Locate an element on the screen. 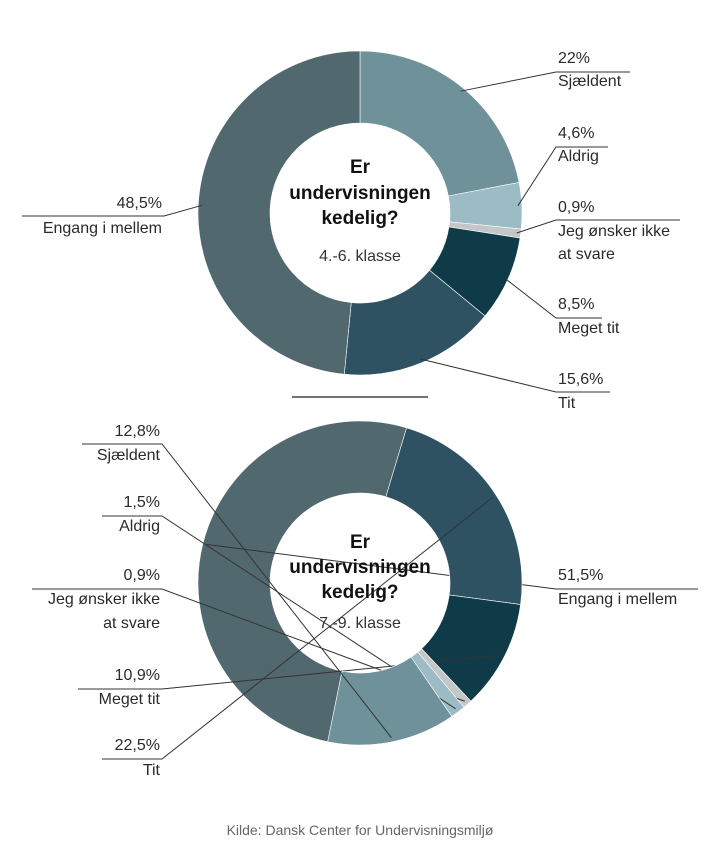 This screenshot has height=852, width=720. chart-2-value-label-tit: 22,5% is located at coordinates (137, 745).